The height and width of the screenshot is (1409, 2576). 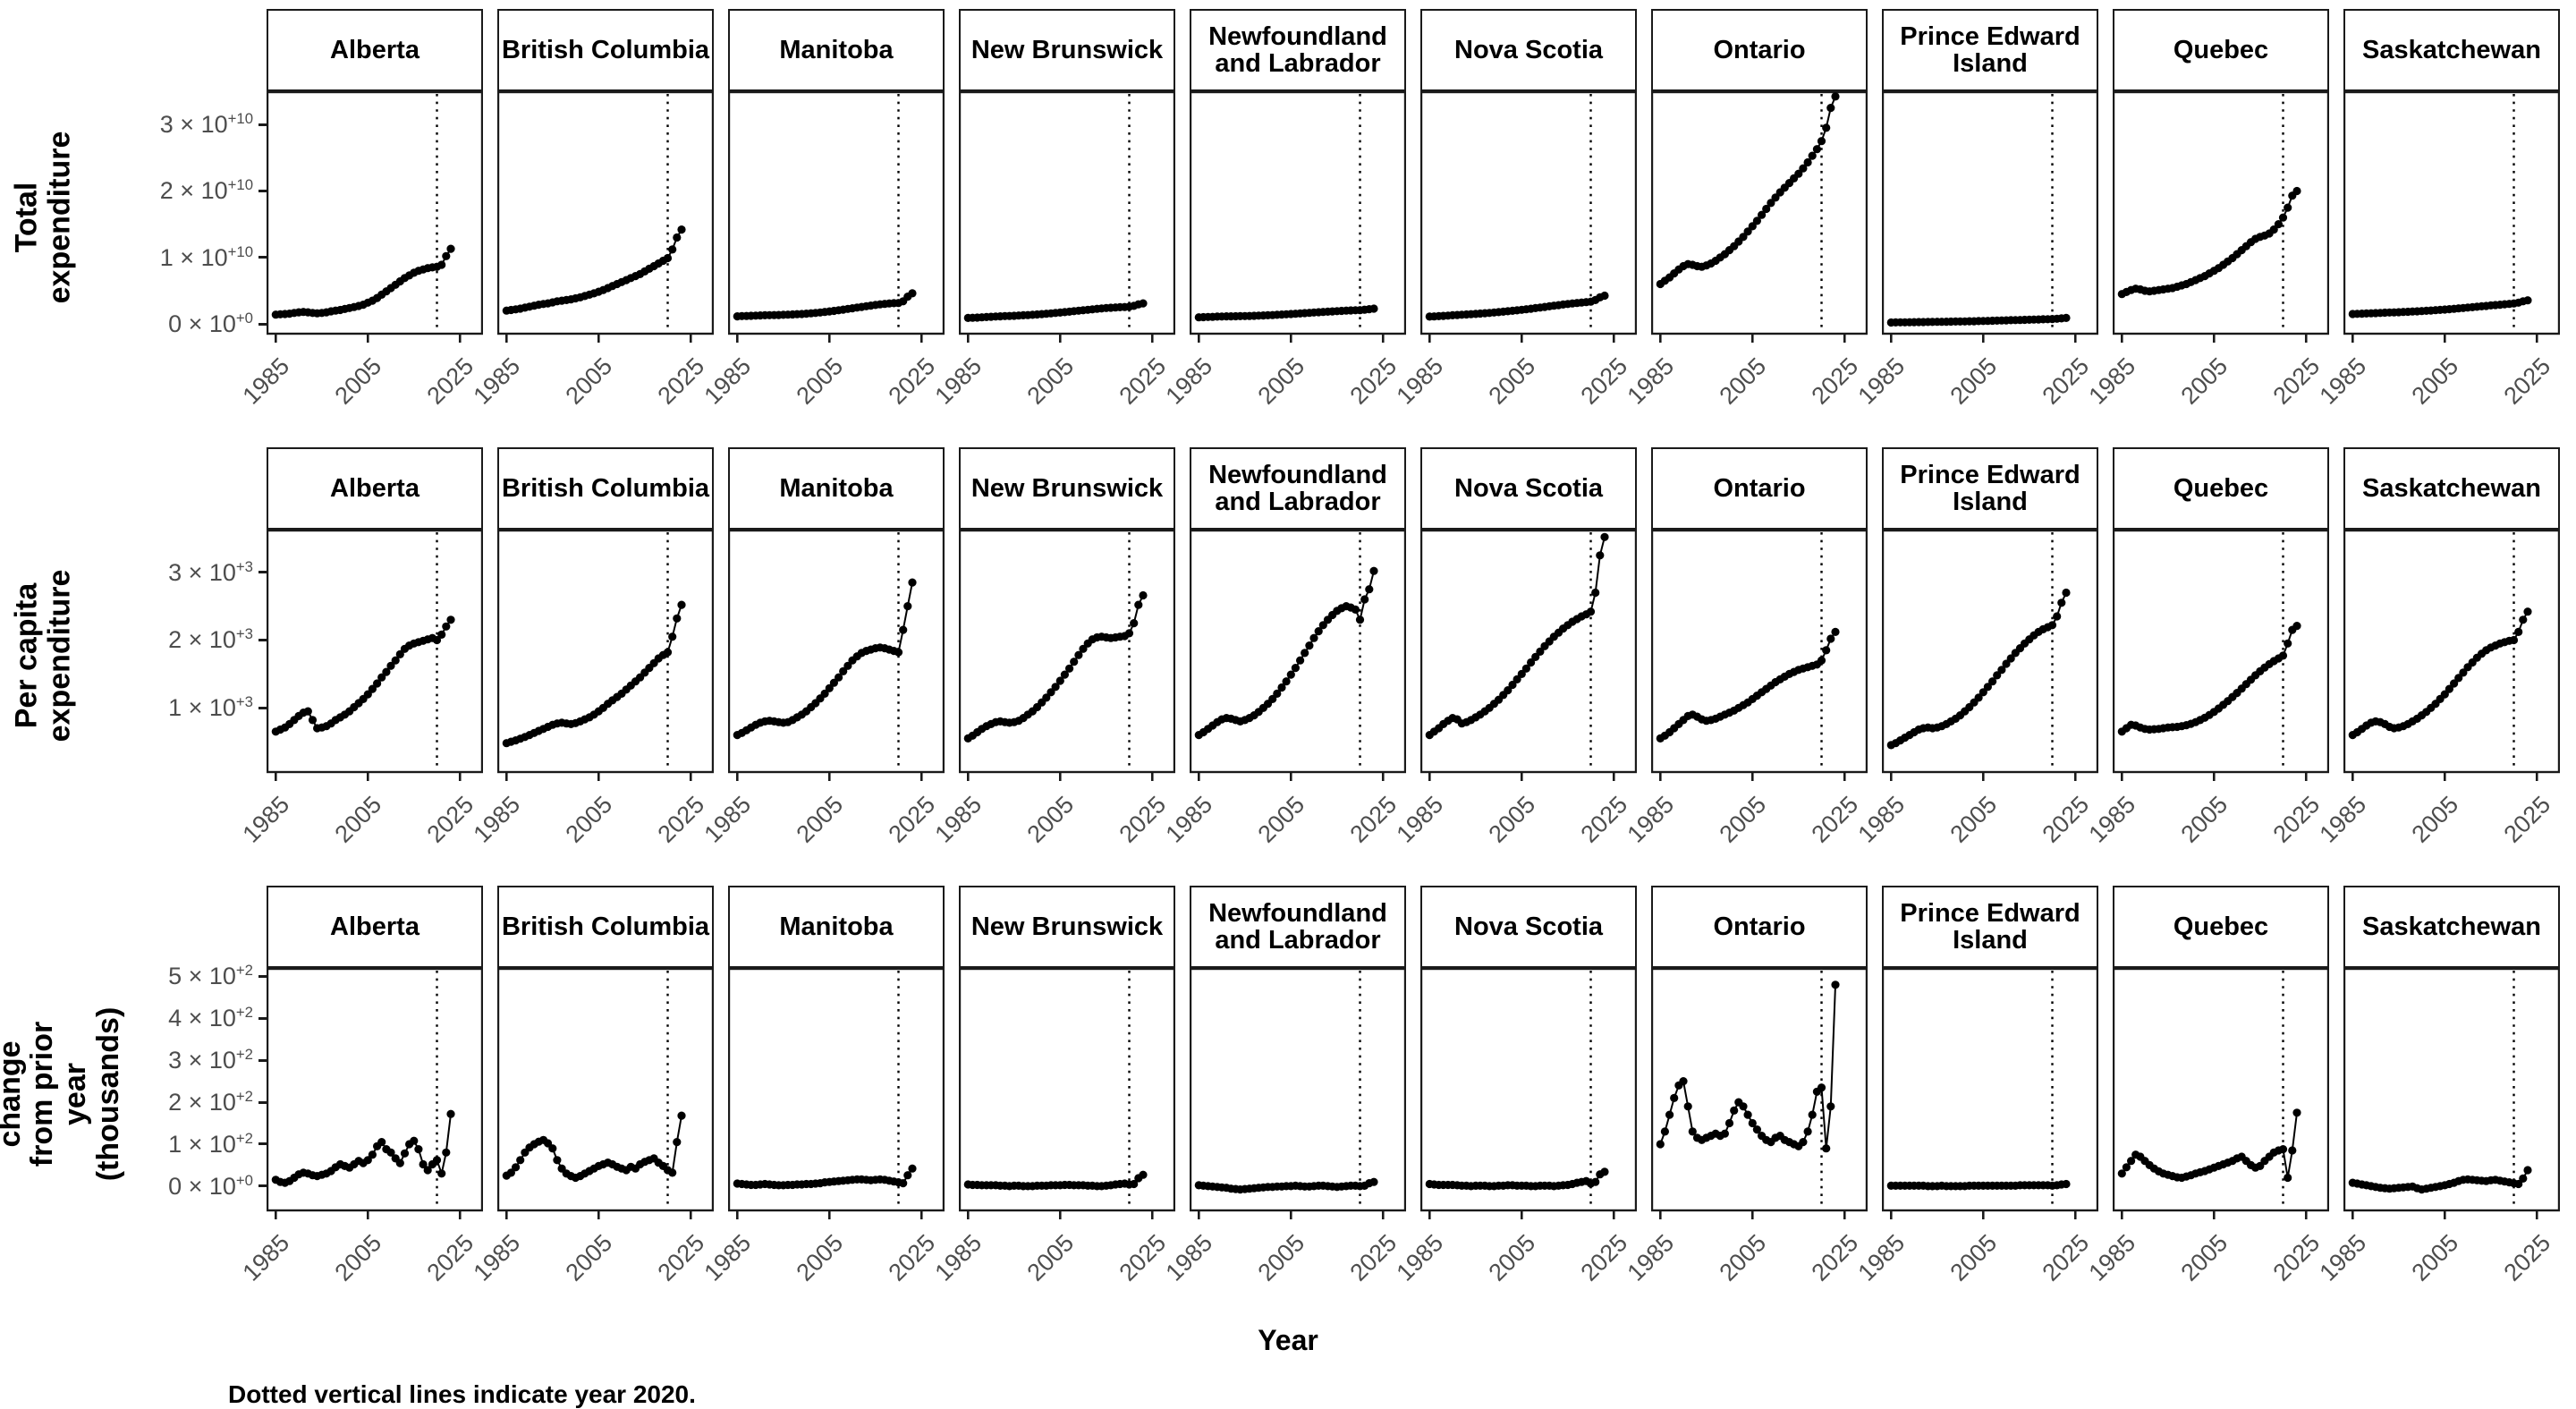 What do you see at coordinates (1298, 50) in the screenshot?
I see `facet-strip-title: Newfoundland and Labrador` at bounding box center [1298, 50].